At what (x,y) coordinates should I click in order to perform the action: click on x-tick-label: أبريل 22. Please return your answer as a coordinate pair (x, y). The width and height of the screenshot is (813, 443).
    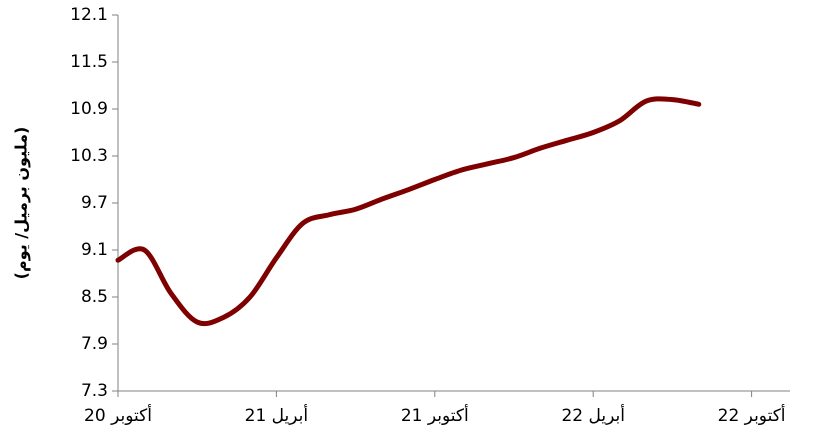
    Looking at the image, I should click on (593, 415).